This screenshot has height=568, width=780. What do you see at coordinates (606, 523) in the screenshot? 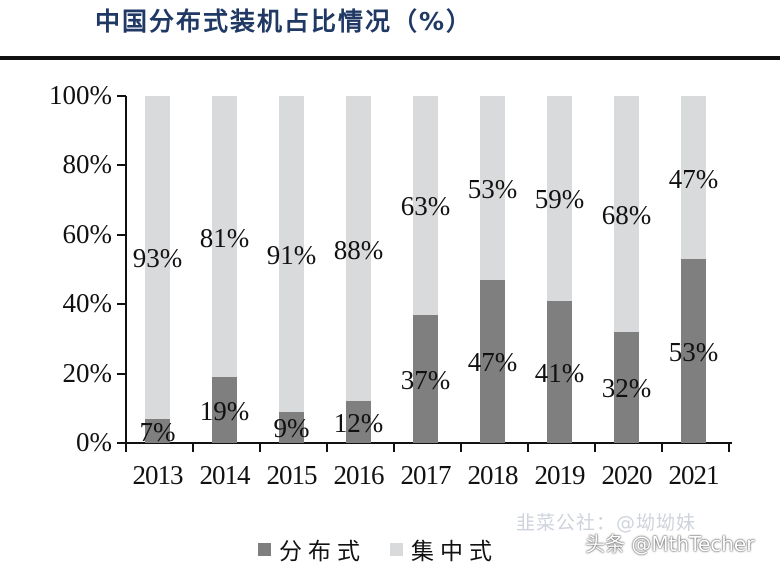
I see `watermark-source: 韭菜公社：@坳坳妹` at bounding box center [606, 523].